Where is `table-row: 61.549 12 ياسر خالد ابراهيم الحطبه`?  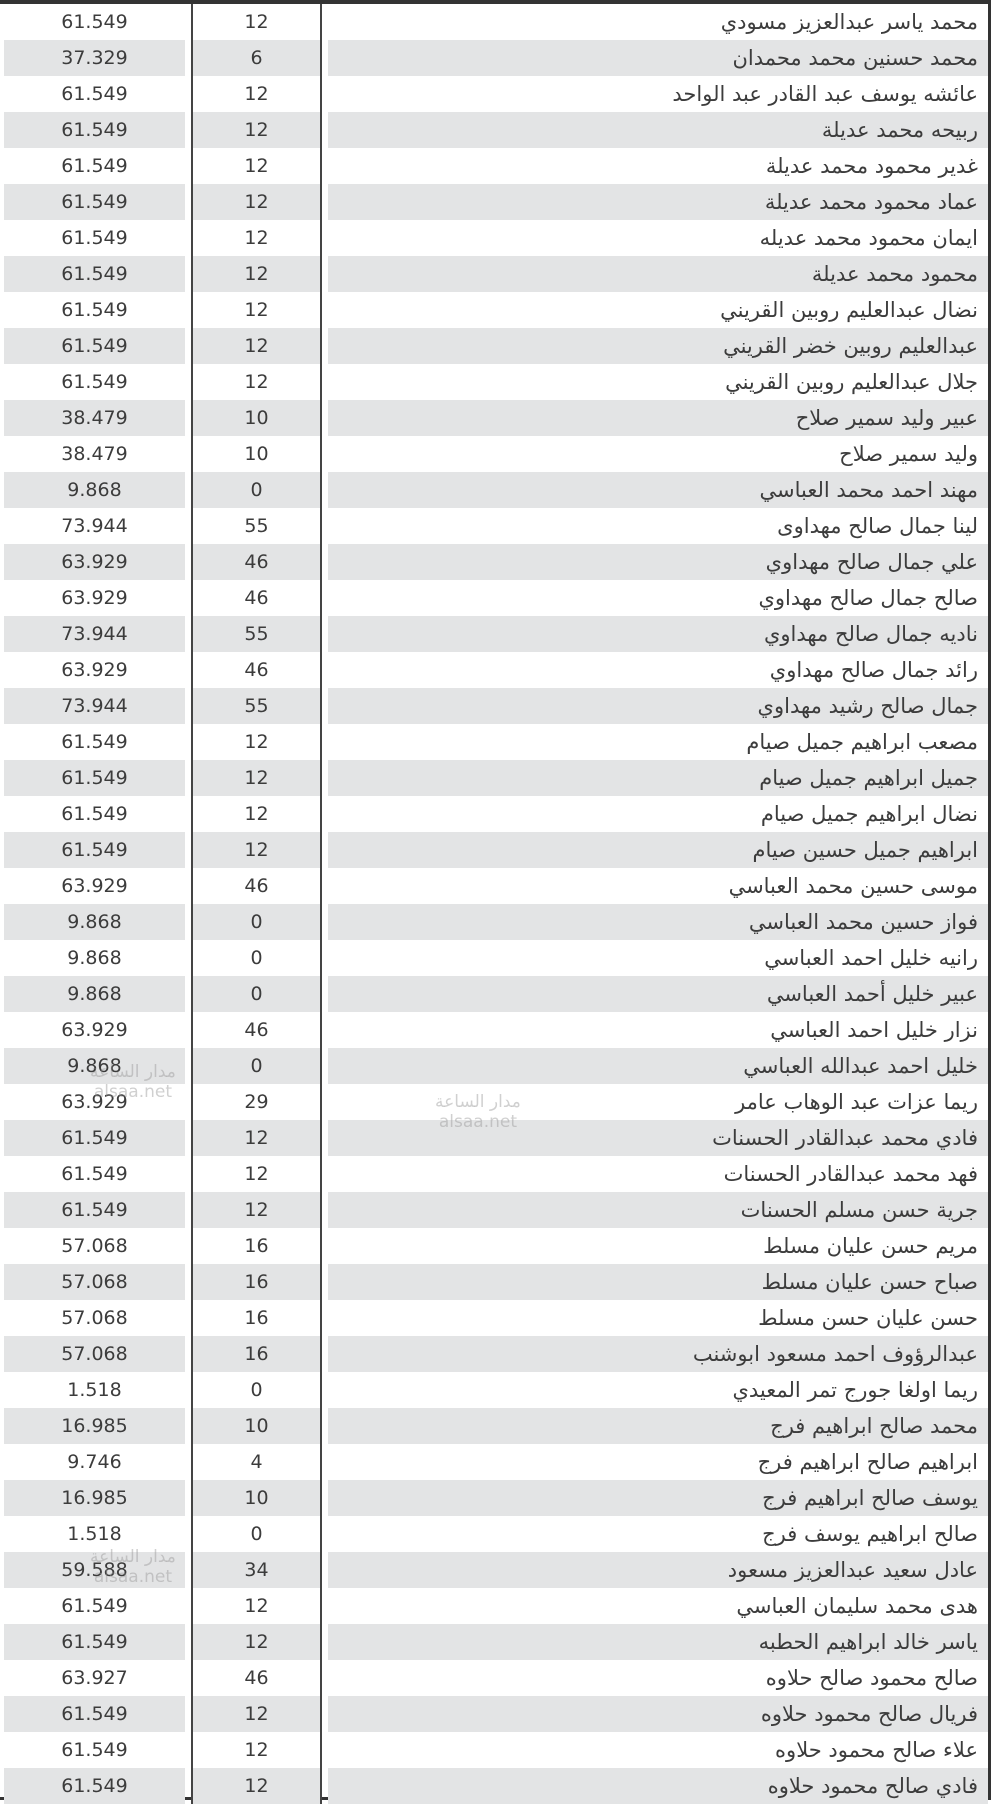 table-row: 61.549 12 ياسر خالد ابراهيم الحطبه is located at coordinates (496, 1642).